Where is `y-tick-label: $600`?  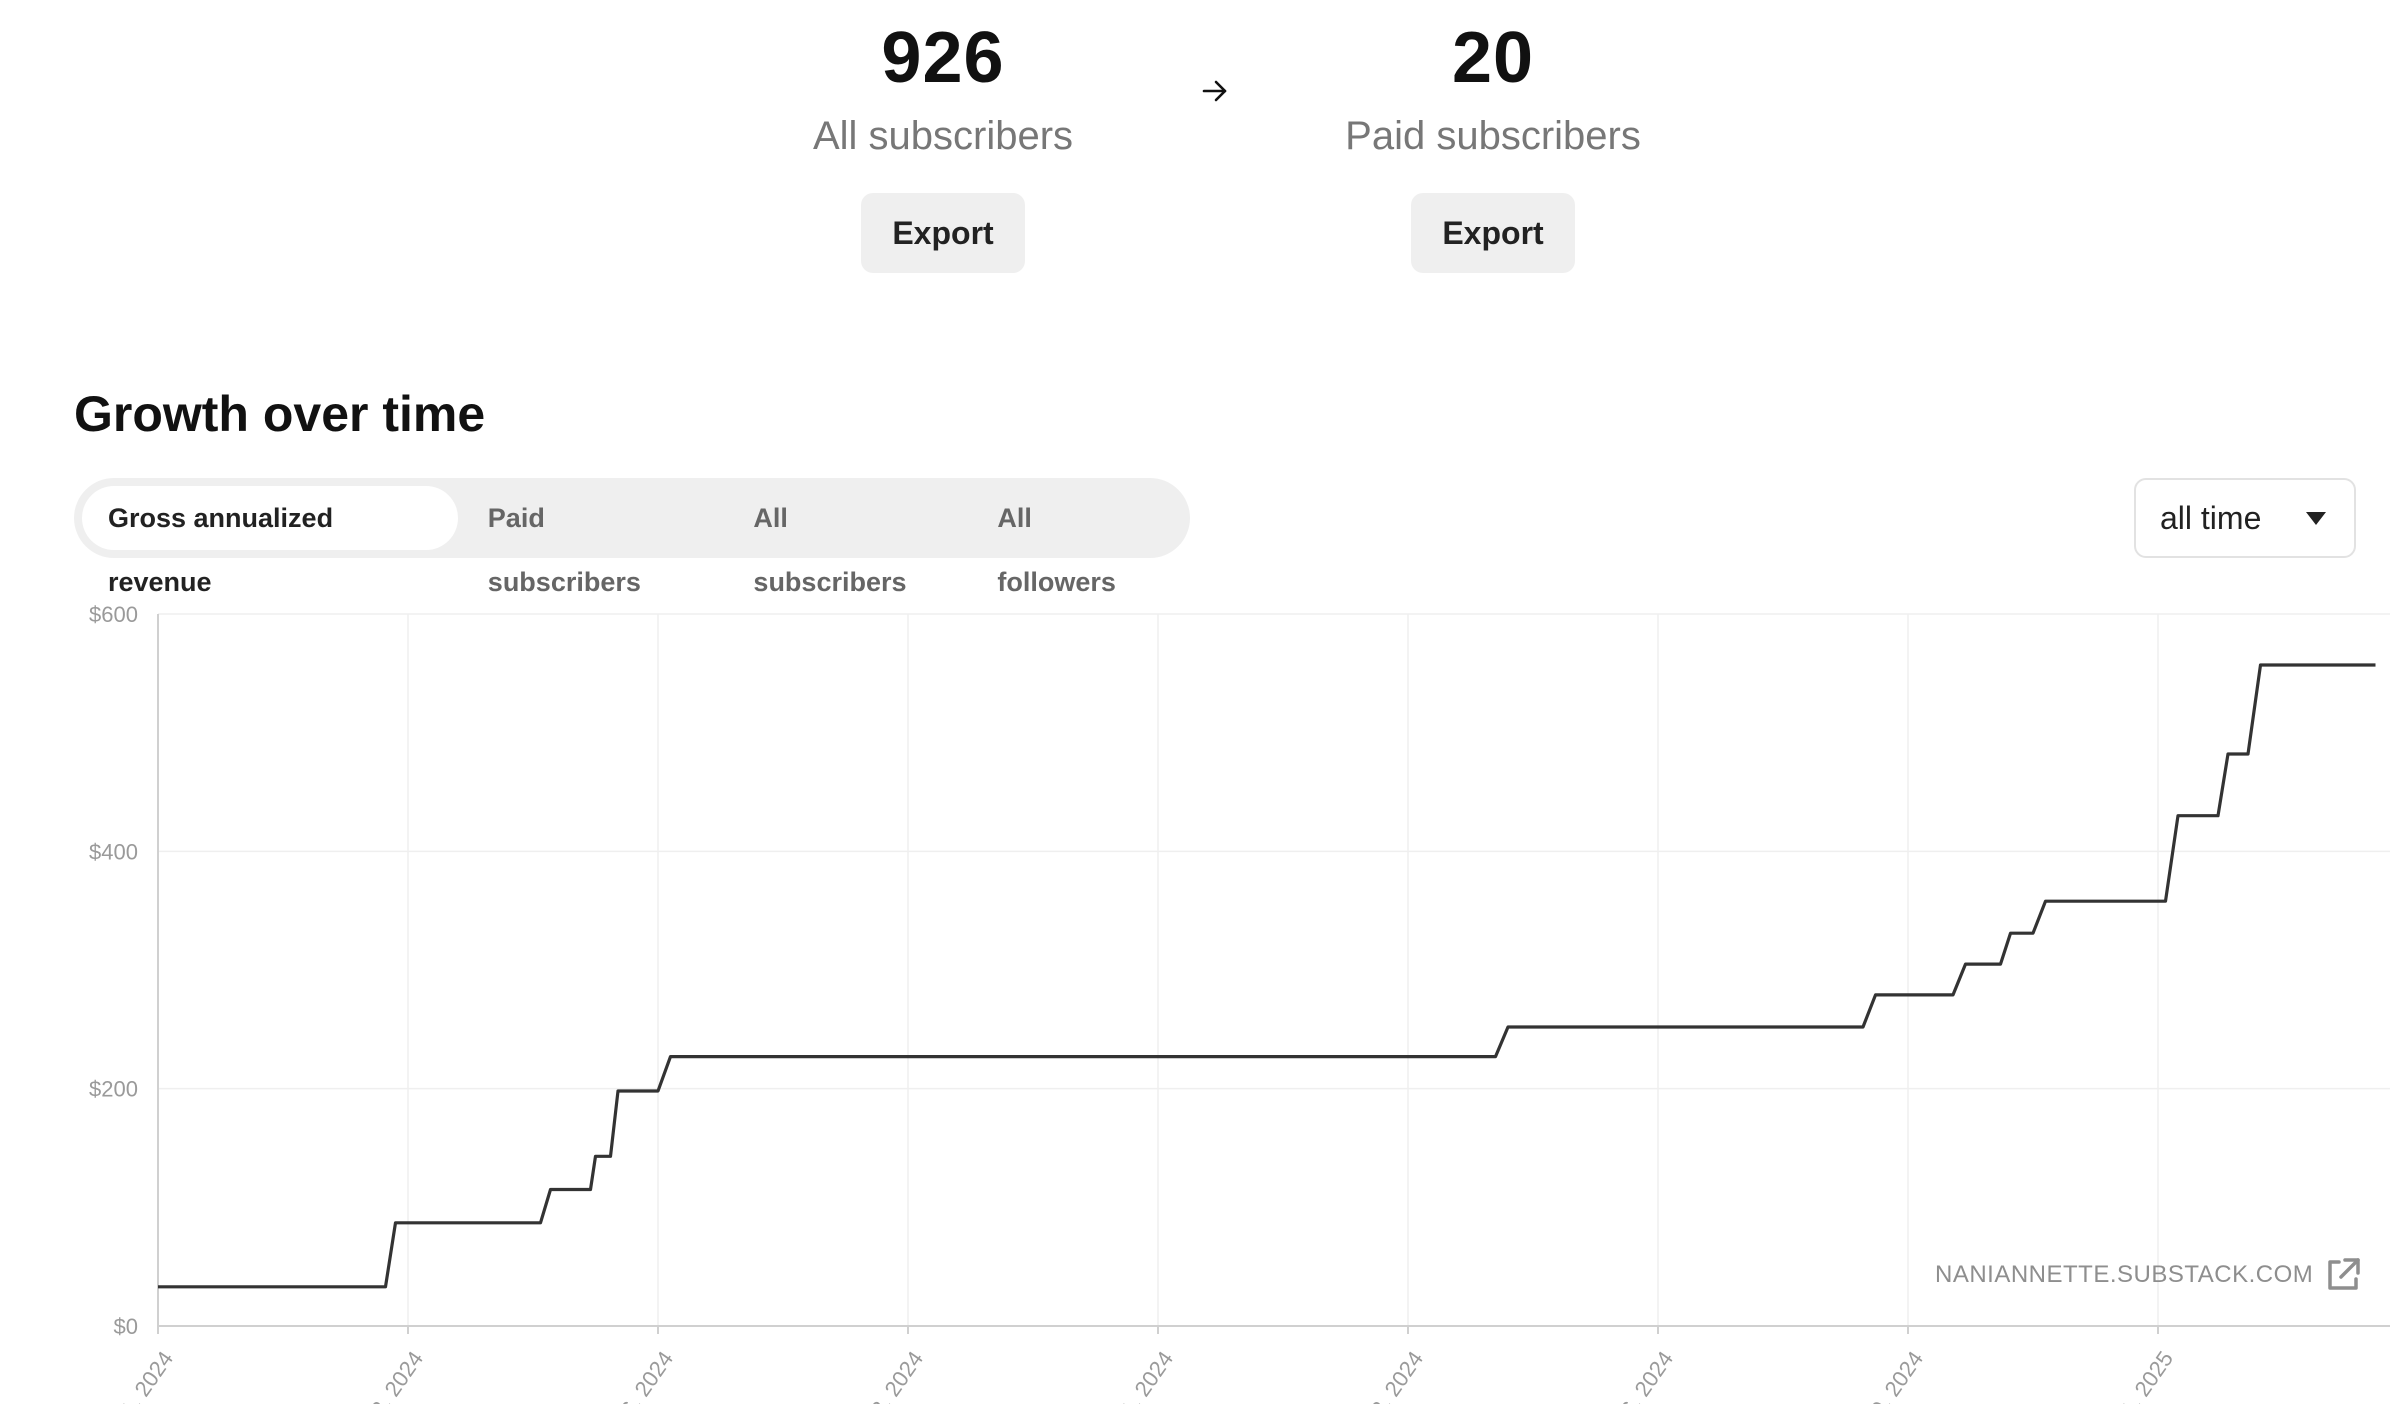
y-tick-label: $600 is located at coordinates (113, 614).